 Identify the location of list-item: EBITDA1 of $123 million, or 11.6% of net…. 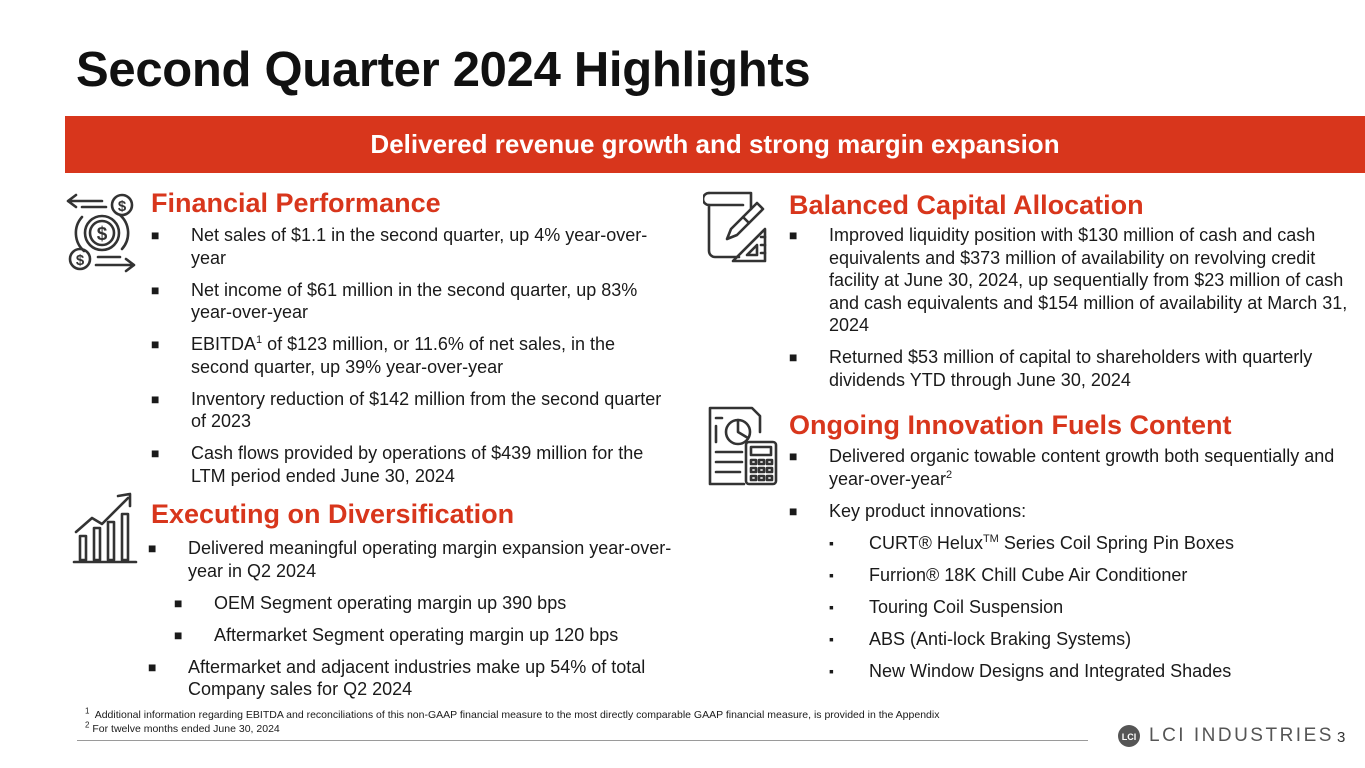
(411, 355).